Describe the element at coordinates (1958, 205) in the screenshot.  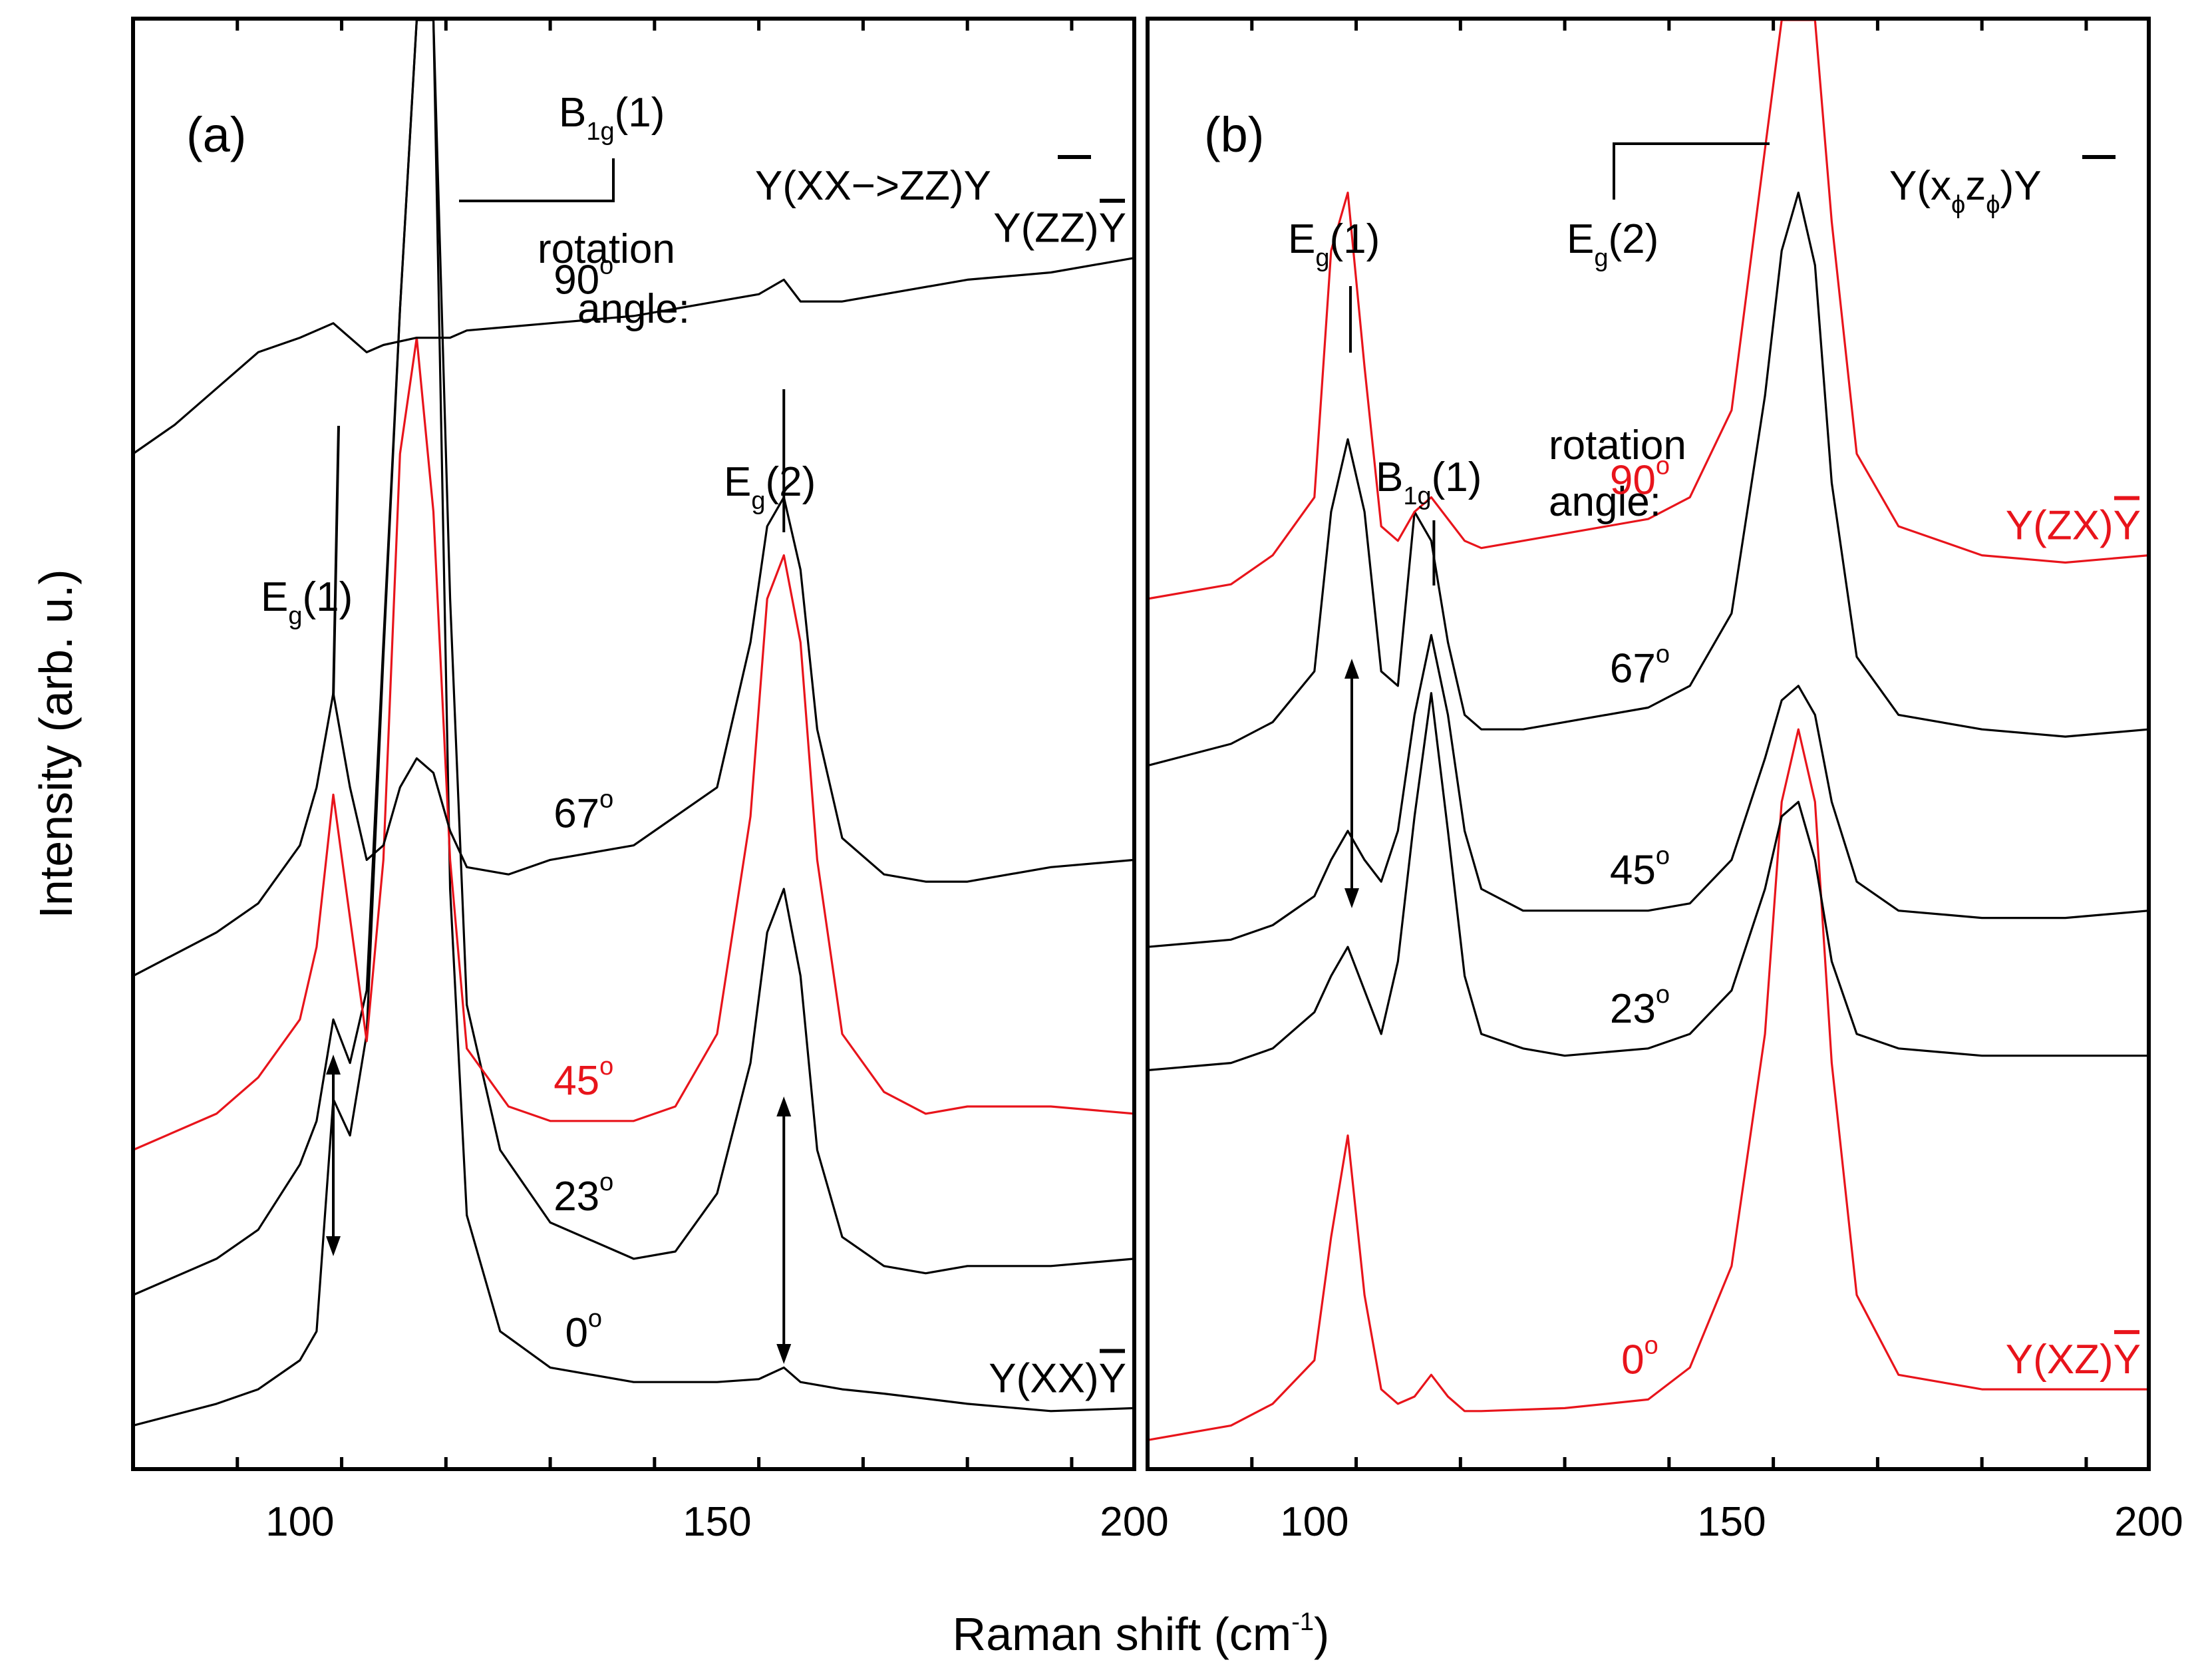
I see `configuration-label-b-phi1: ϕ` at that location.